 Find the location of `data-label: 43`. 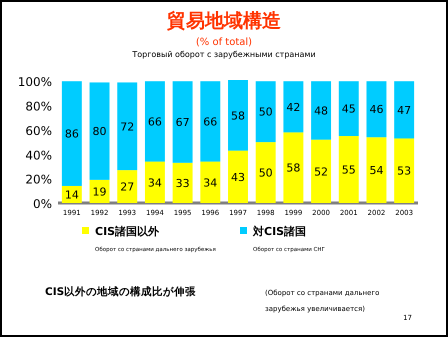

data-label: 43 is located at coordinates (238, 177).